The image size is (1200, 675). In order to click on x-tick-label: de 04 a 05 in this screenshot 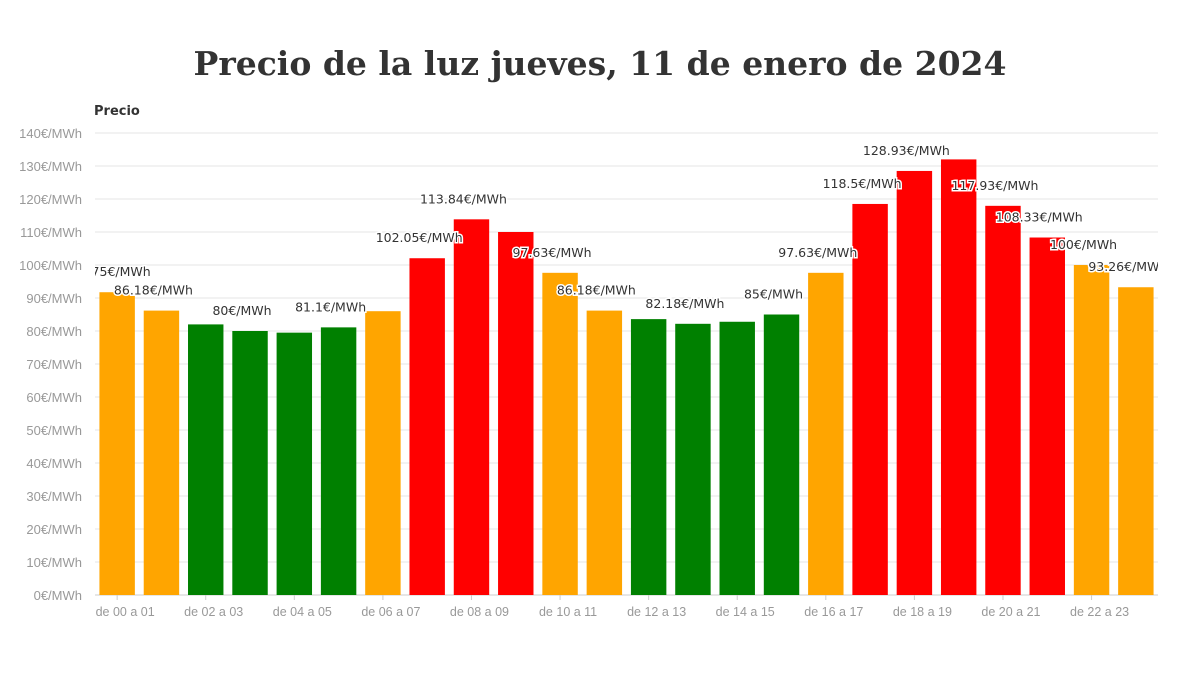, I will do `click(302, 612)`.